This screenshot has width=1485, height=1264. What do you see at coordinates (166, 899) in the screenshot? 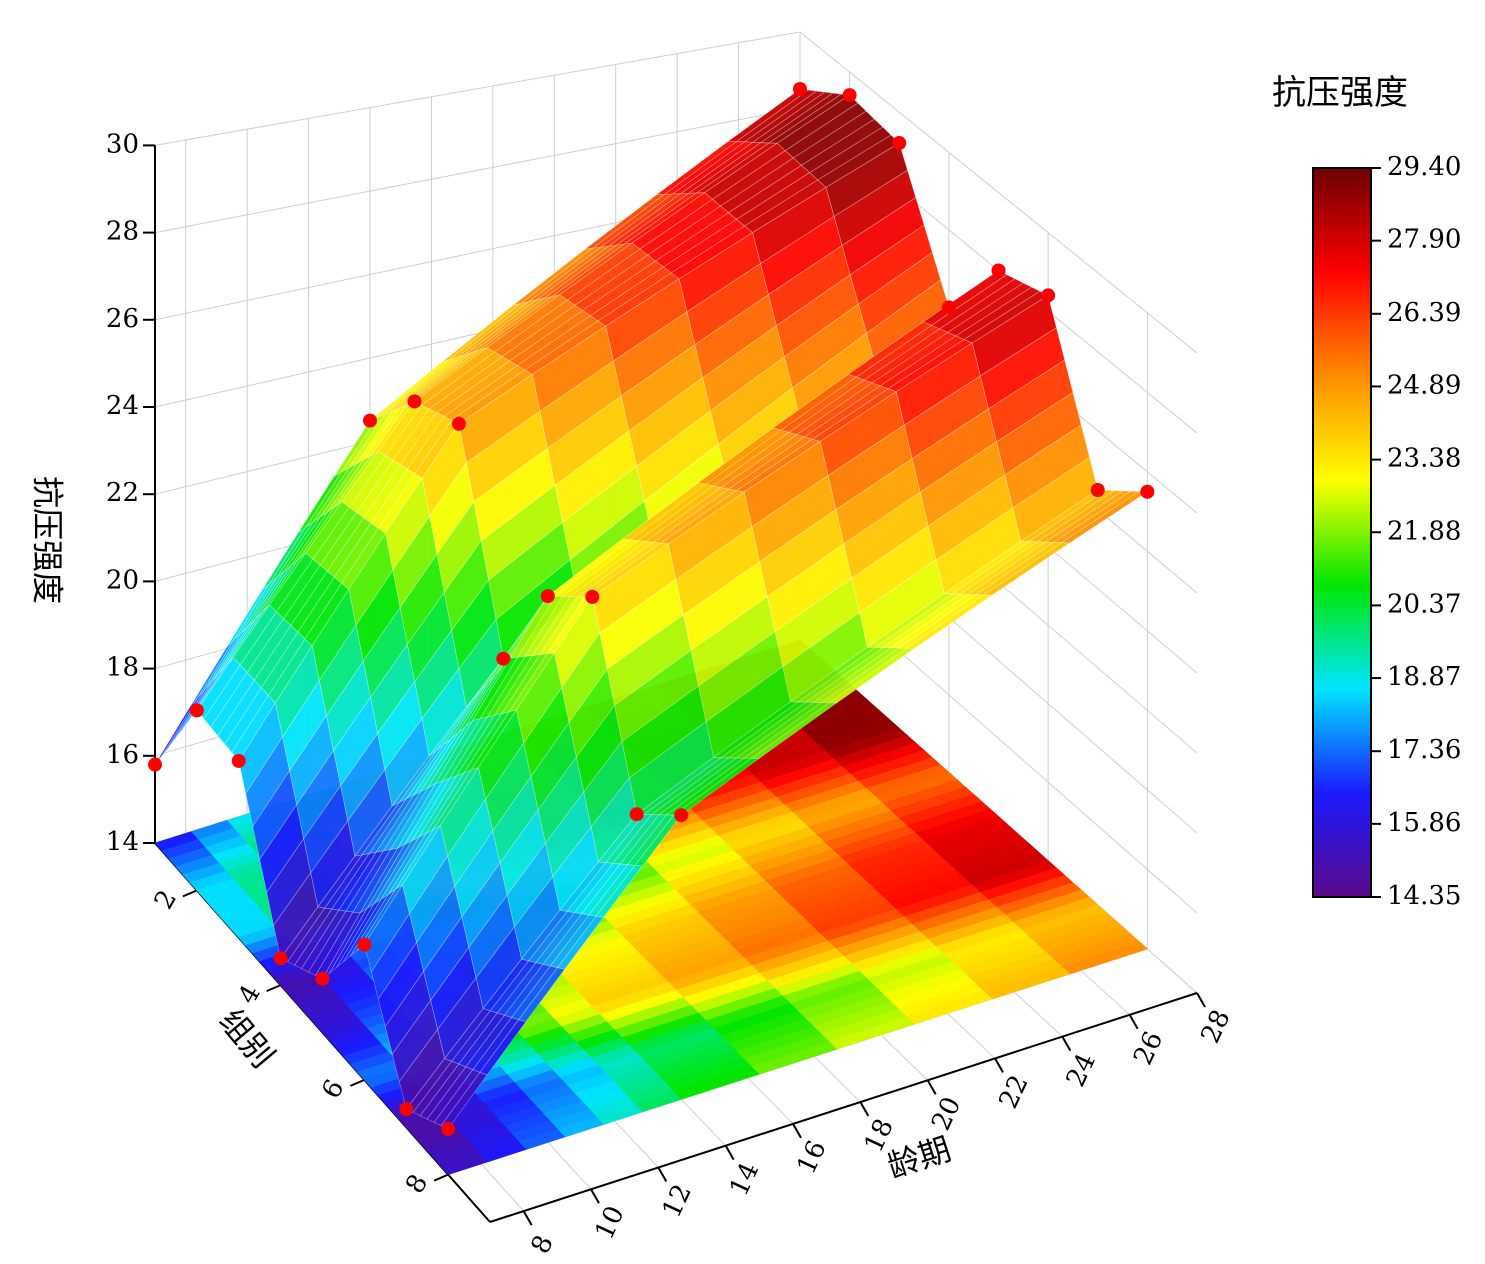
I see `y-tick-label: 2` at bounding box center [166, 899].